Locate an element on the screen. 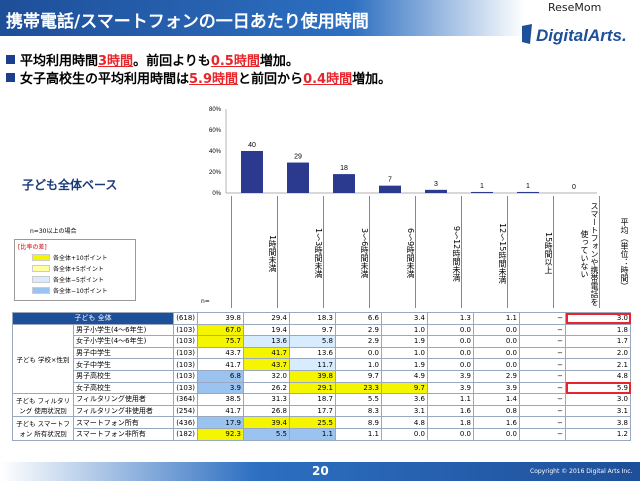  average-cell: 1.7 is located at coordinates (598, 341).